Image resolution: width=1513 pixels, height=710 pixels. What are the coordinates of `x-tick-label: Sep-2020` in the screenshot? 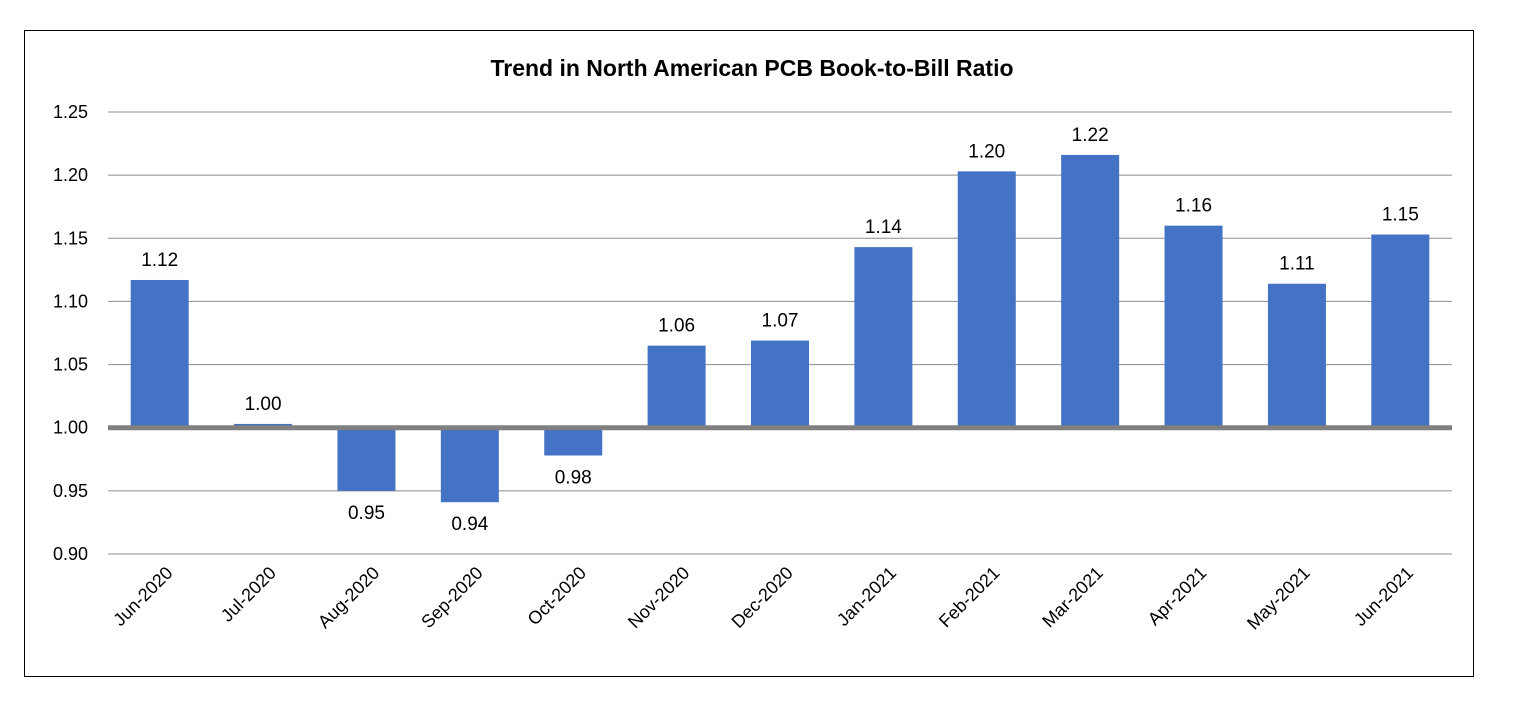 It's located at (451, 597).